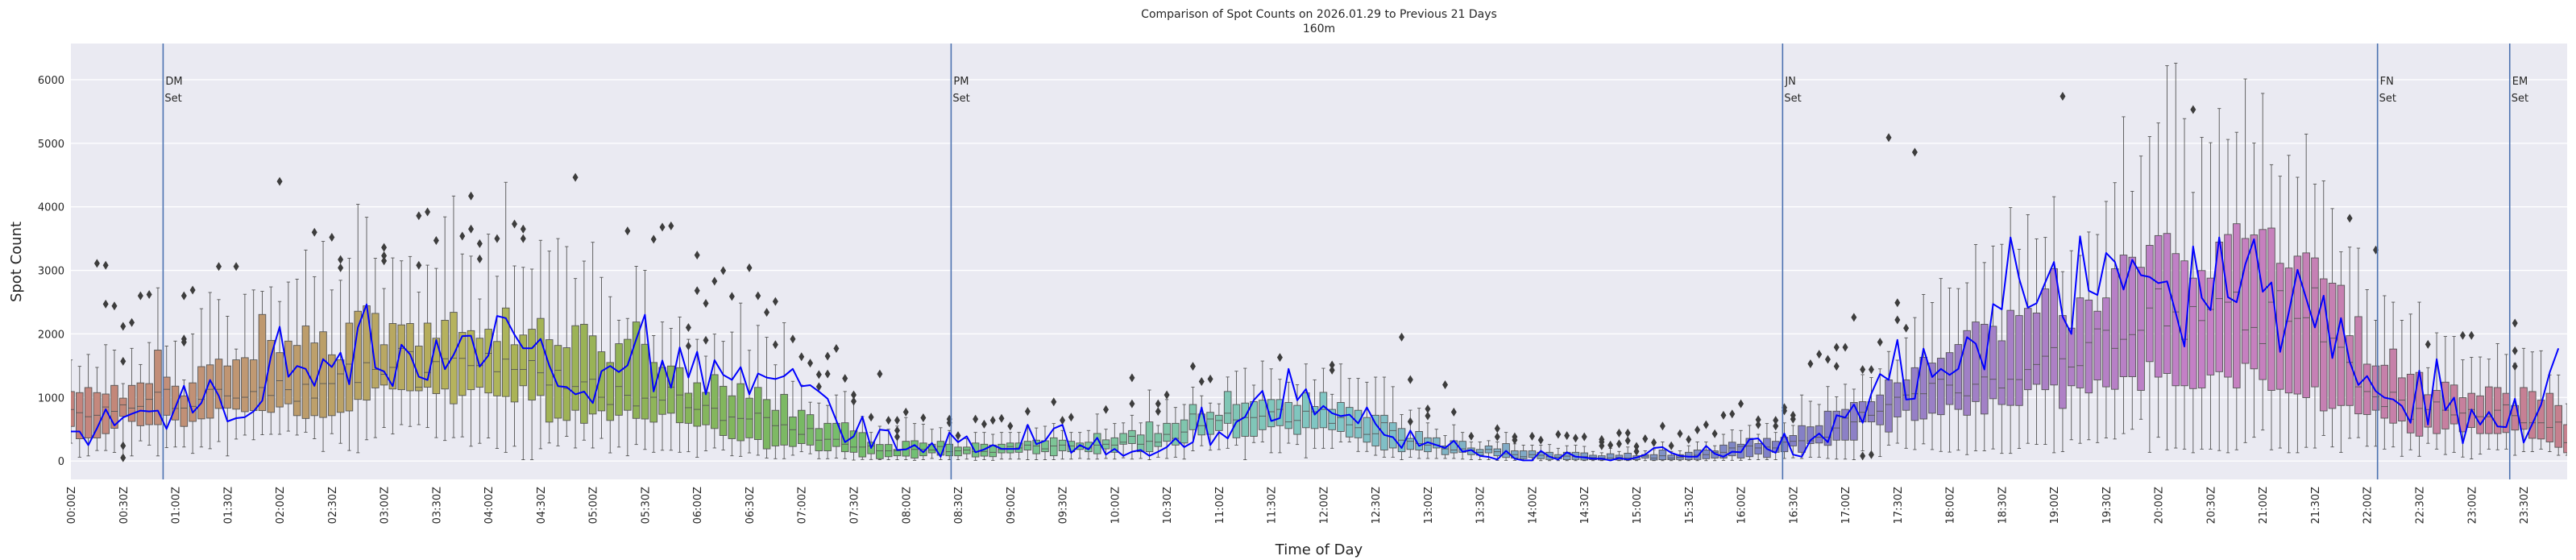 The width and height of the screenshot is (2576, 560). I want to click on x-tick-label: 14:30Z, so click(1585, 505).